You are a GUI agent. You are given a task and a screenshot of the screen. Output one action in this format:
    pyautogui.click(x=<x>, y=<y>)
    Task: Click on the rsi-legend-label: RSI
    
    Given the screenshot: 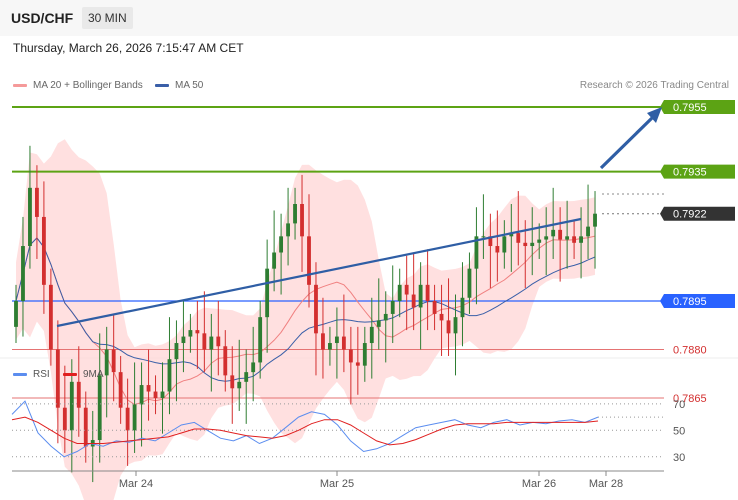 What is the action you would take?
    pyautogui.click(x=41, y=374)
    